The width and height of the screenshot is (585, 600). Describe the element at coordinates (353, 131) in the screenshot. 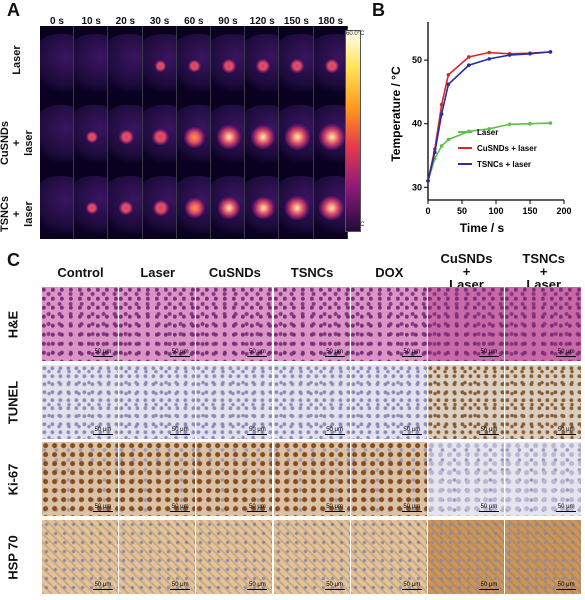

I see `temperature-colorbar` at that location.